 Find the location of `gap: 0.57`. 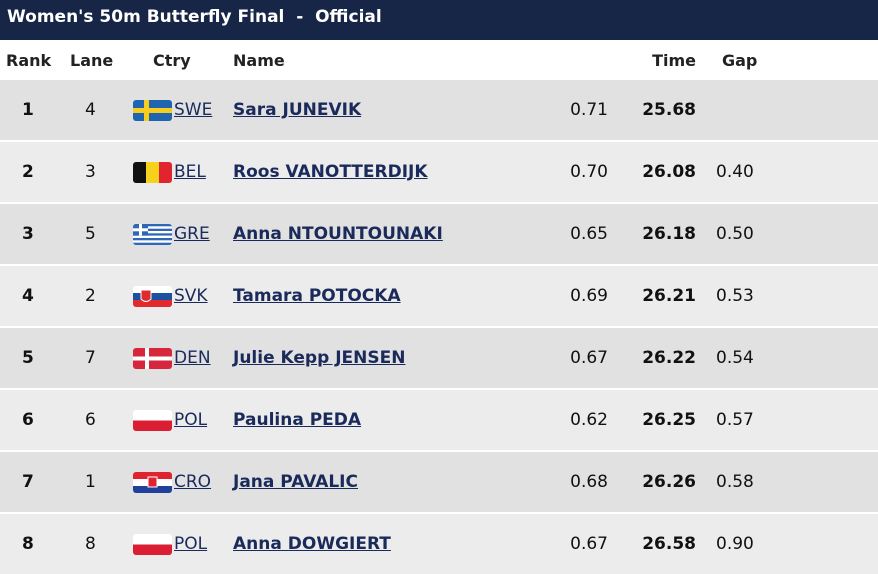

gap: 0.57 is located at coordinates (735, 420).